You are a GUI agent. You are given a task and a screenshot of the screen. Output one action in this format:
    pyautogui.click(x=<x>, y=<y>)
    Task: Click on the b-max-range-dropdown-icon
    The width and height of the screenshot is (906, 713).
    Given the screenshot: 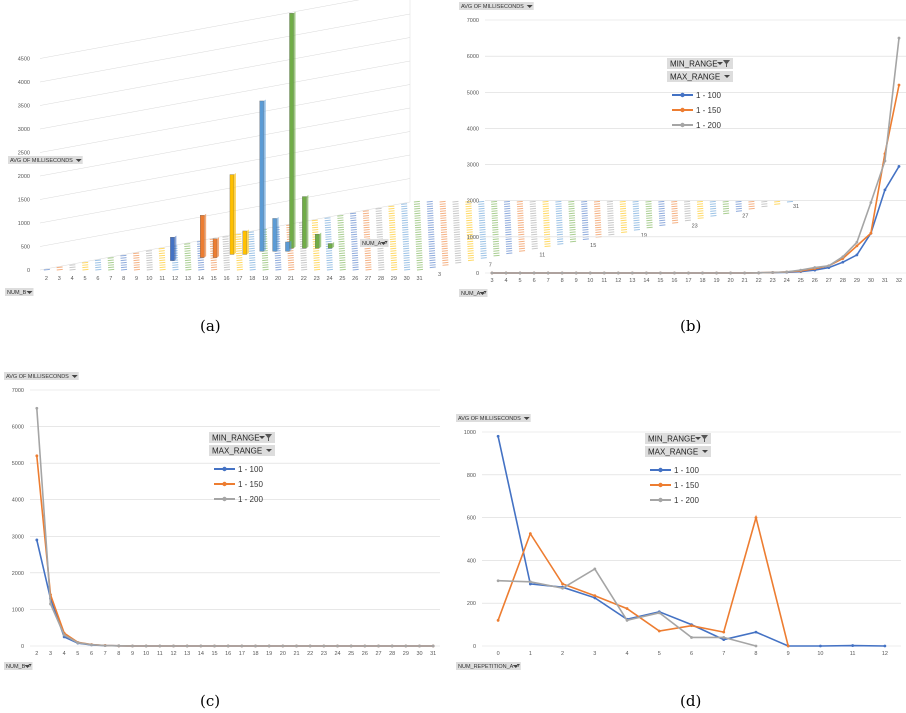 What is the action you would take?
    pyautogui.click(x=727, y=76)
    